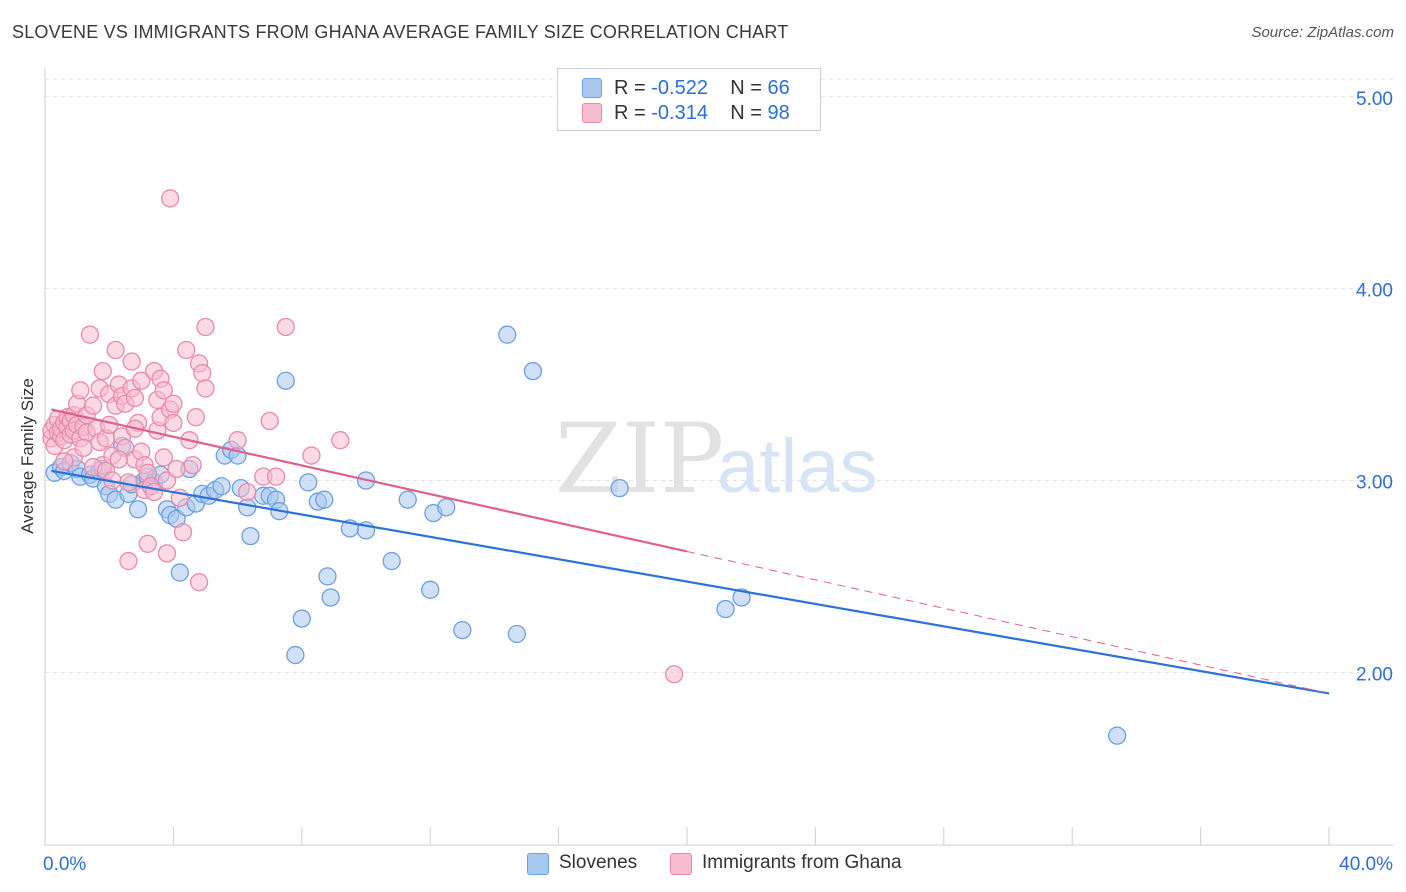 This screenshot has width=1406, height=892. I want to click on source-label: Source: ZipAtlas.com, so click(1322, 32).